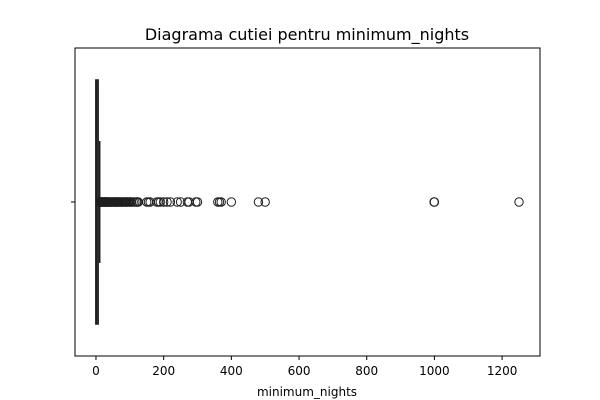 The image size is (600, 400). I want to click on x-axis-ticks: 0 200 400 600 800 1000 1200, so click(304, 367).